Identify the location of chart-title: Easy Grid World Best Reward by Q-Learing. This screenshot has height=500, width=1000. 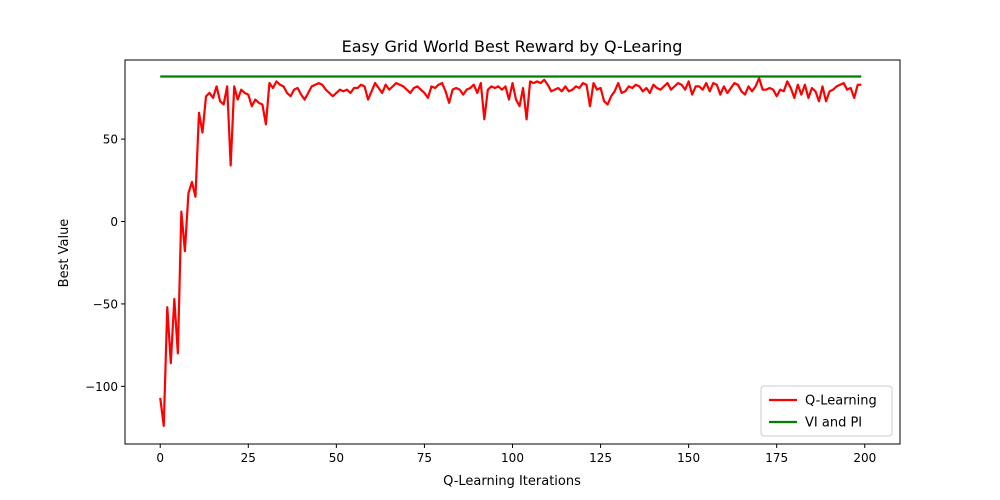
(512, 46).